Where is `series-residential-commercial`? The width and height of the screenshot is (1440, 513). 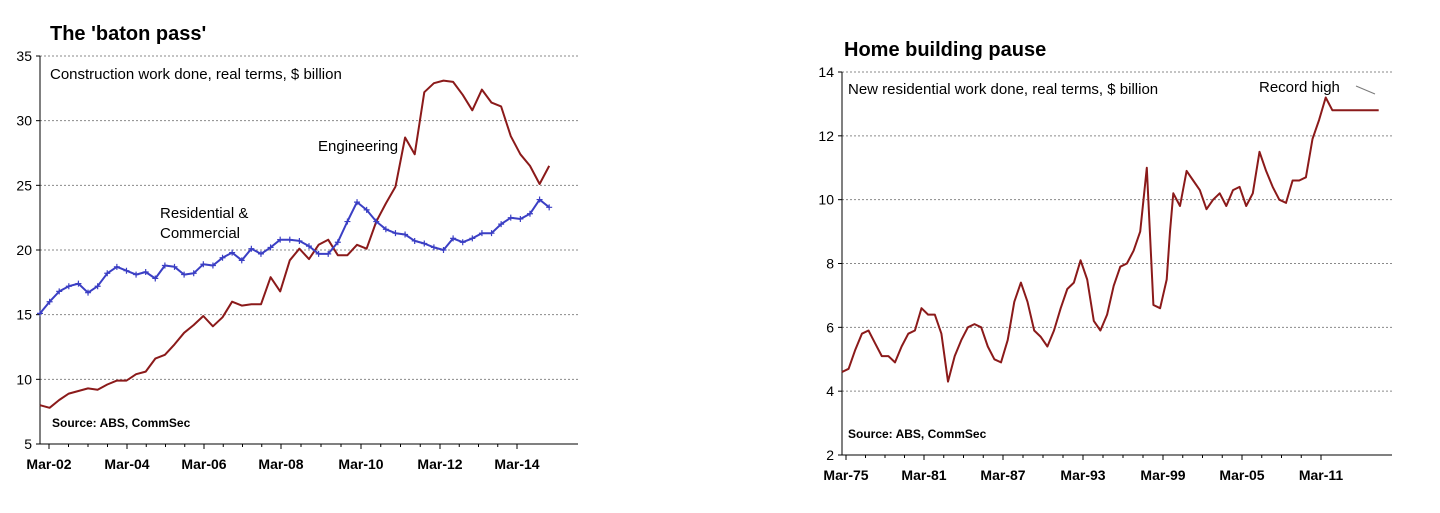 series-residential-commercial is located at coordinates (295, 256).